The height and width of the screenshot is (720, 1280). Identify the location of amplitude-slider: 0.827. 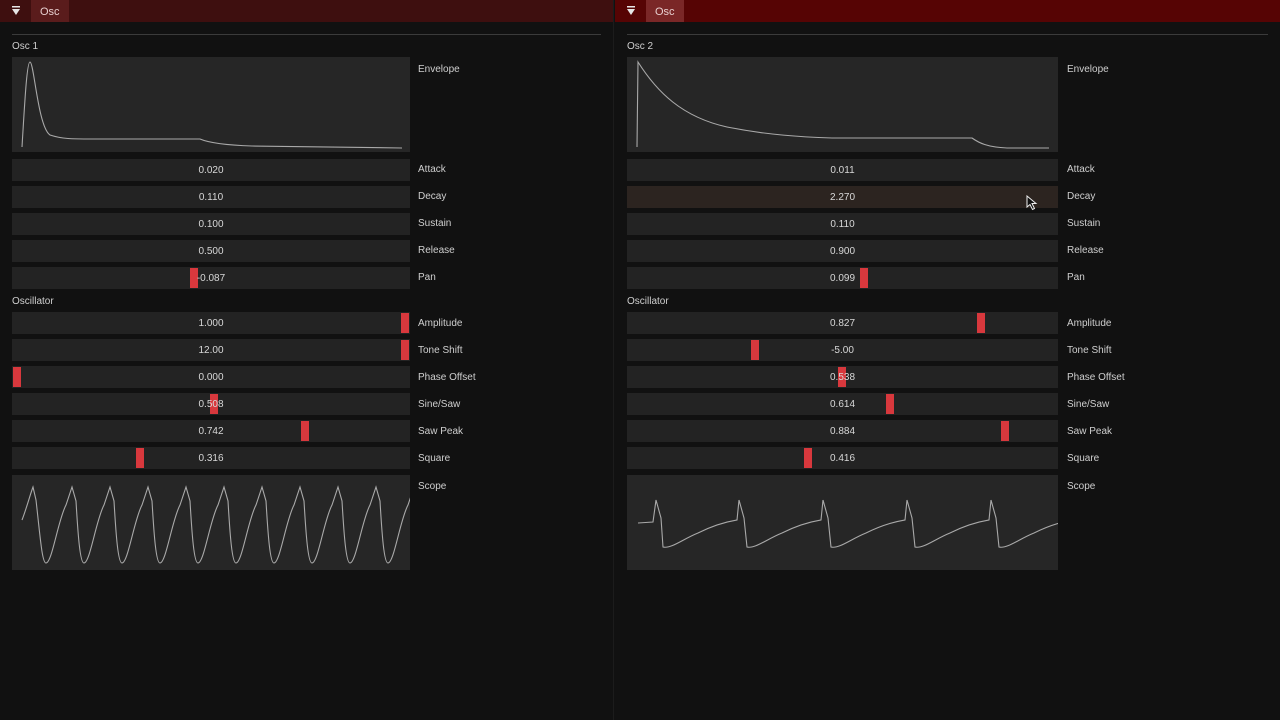
(842, 323).